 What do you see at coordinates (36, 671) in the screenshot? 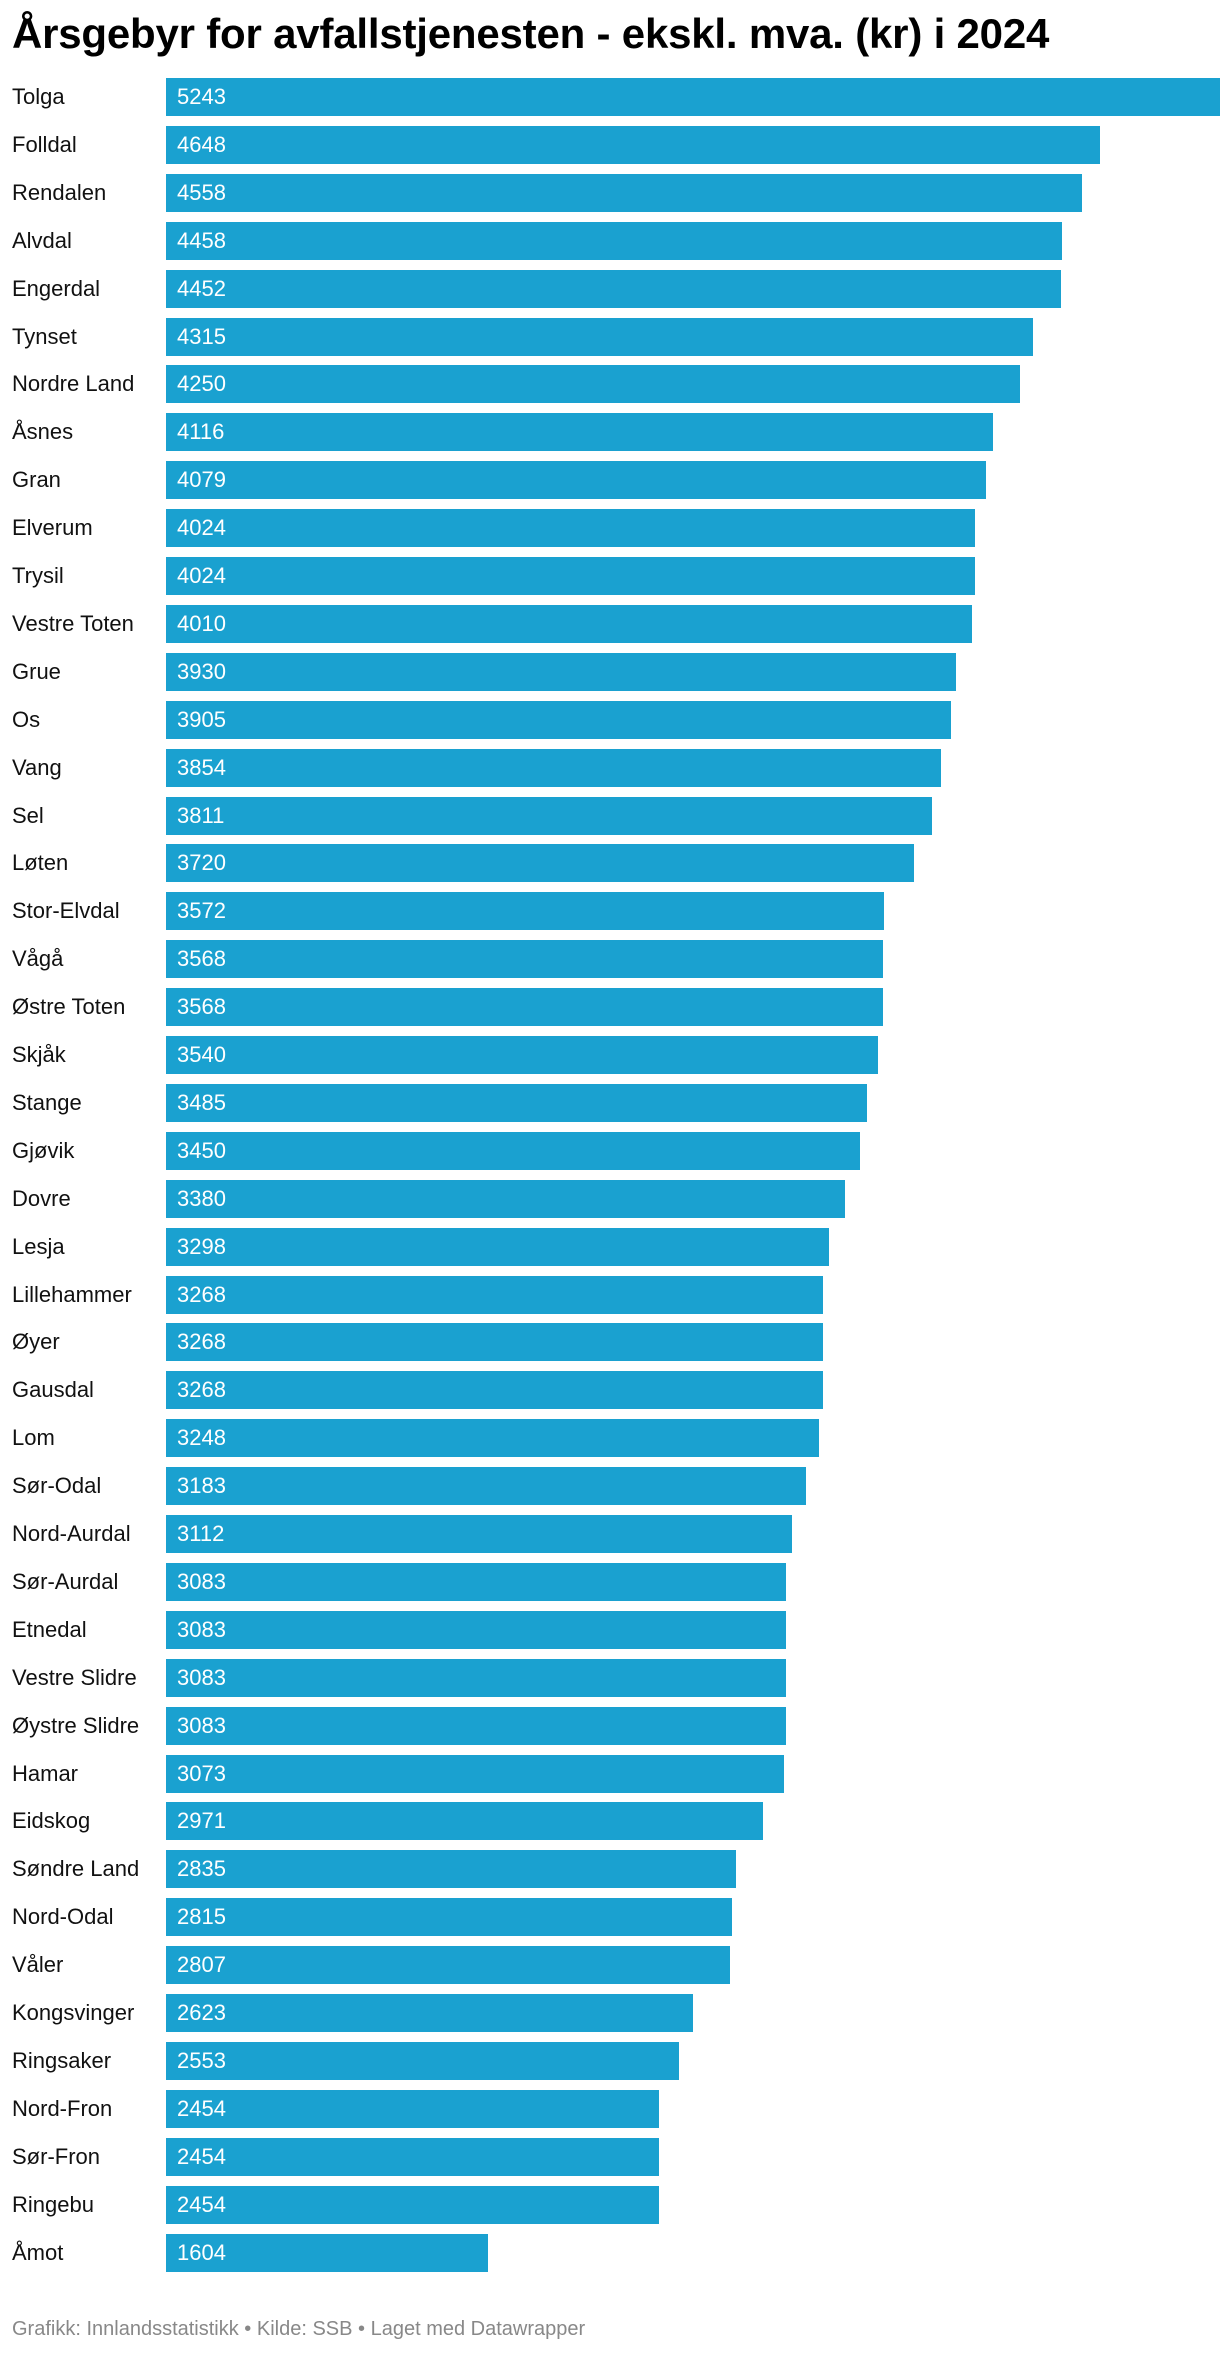
I see `category-label: Grue` at bounding box center [36, 671].